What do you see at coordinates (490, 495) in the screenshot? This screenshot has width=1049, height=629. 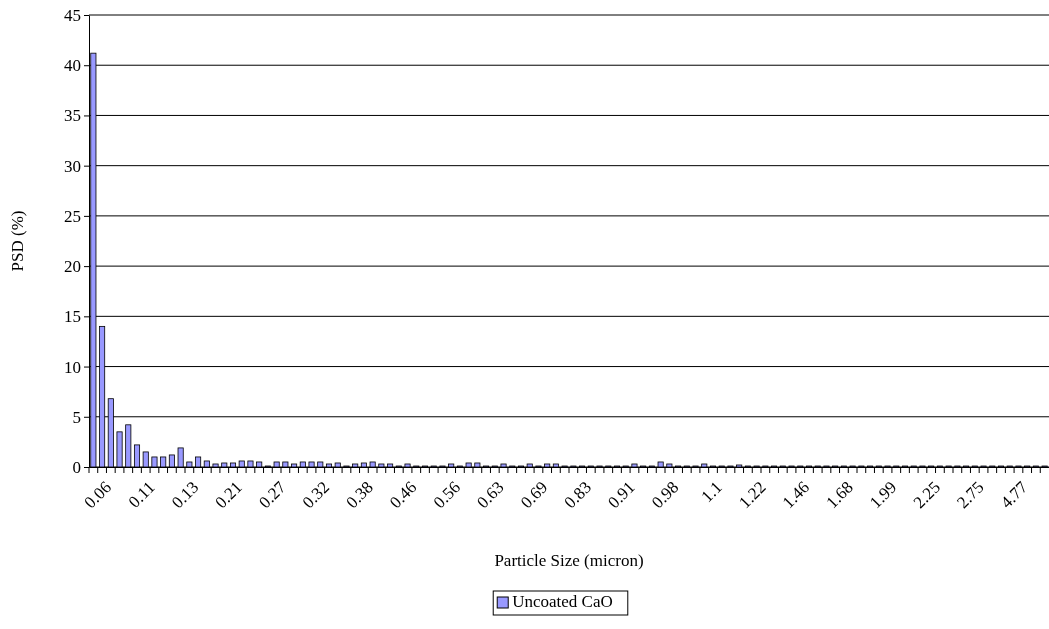 I see `x-tick-label: 0.63` at bounding box center [490, 495].